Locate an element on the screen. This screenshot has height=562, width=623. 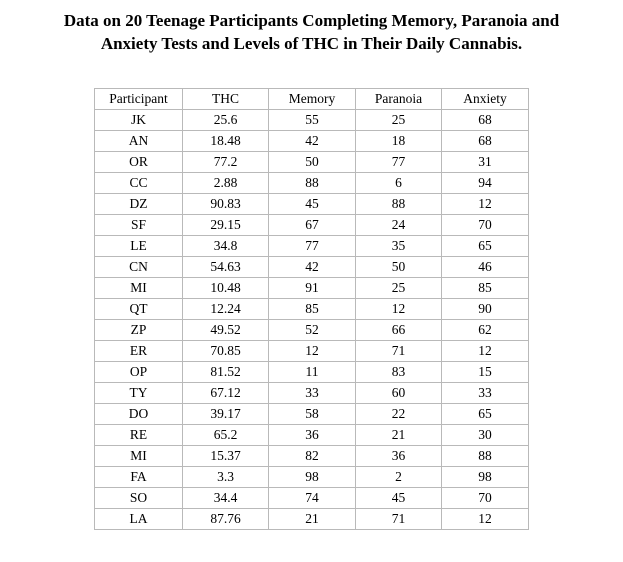
table-cell-memory: 88 is located at coordinates (312, 183).